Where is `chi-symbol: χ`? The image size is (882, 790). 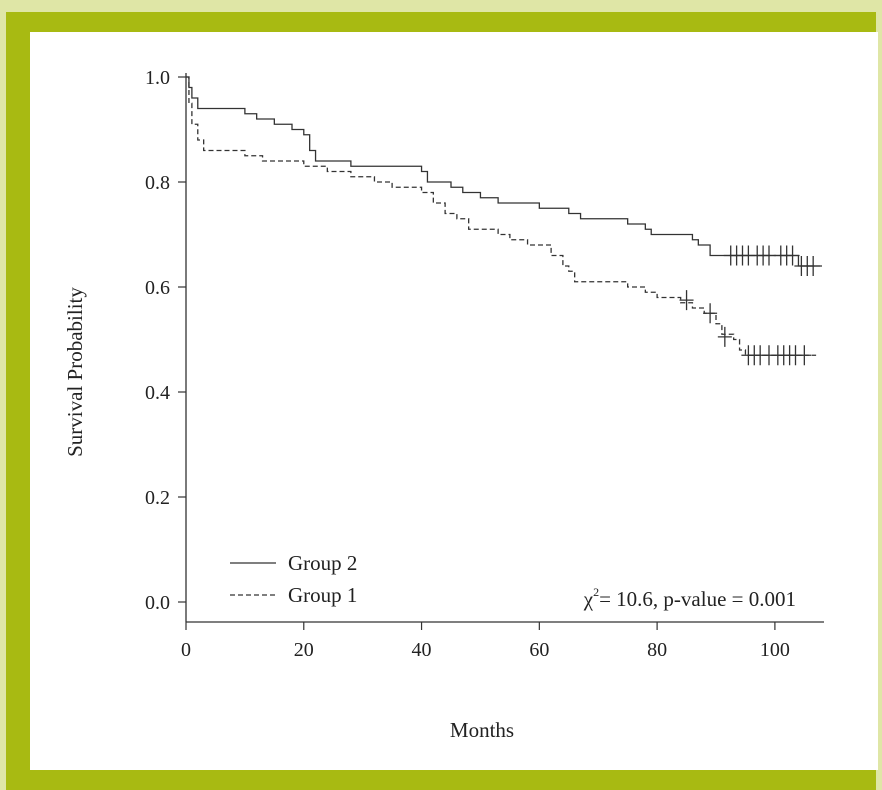
chi-symbol: χ is located at coordinates (588, 599).